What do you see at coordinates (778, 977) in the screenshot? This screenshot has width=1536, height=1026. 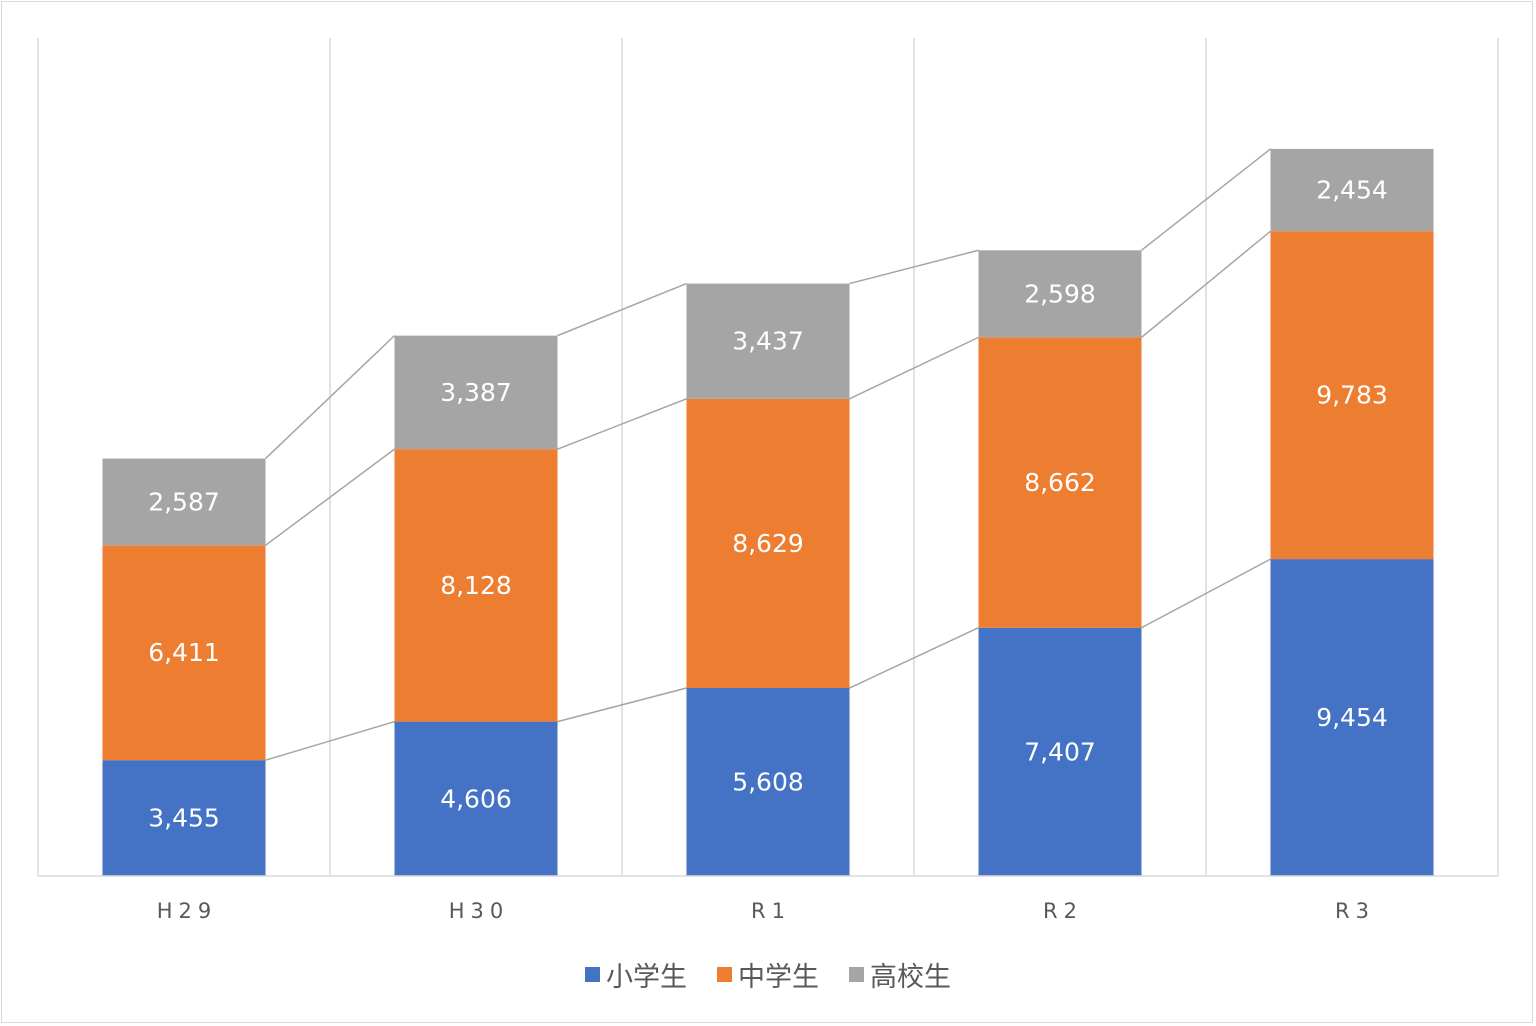 I see `legend-label: 中学生` at bounding box center [778, 977].